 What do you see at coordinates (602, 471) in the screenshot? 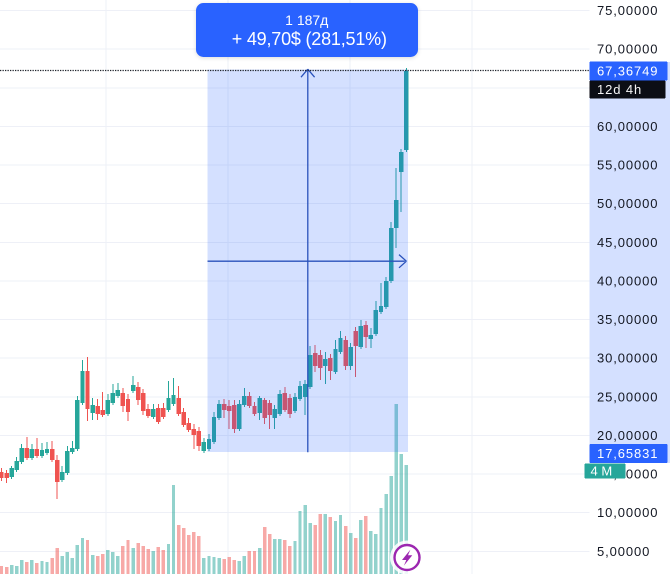
I see `svg-text: 4 M` at bounding box center [602, 471].